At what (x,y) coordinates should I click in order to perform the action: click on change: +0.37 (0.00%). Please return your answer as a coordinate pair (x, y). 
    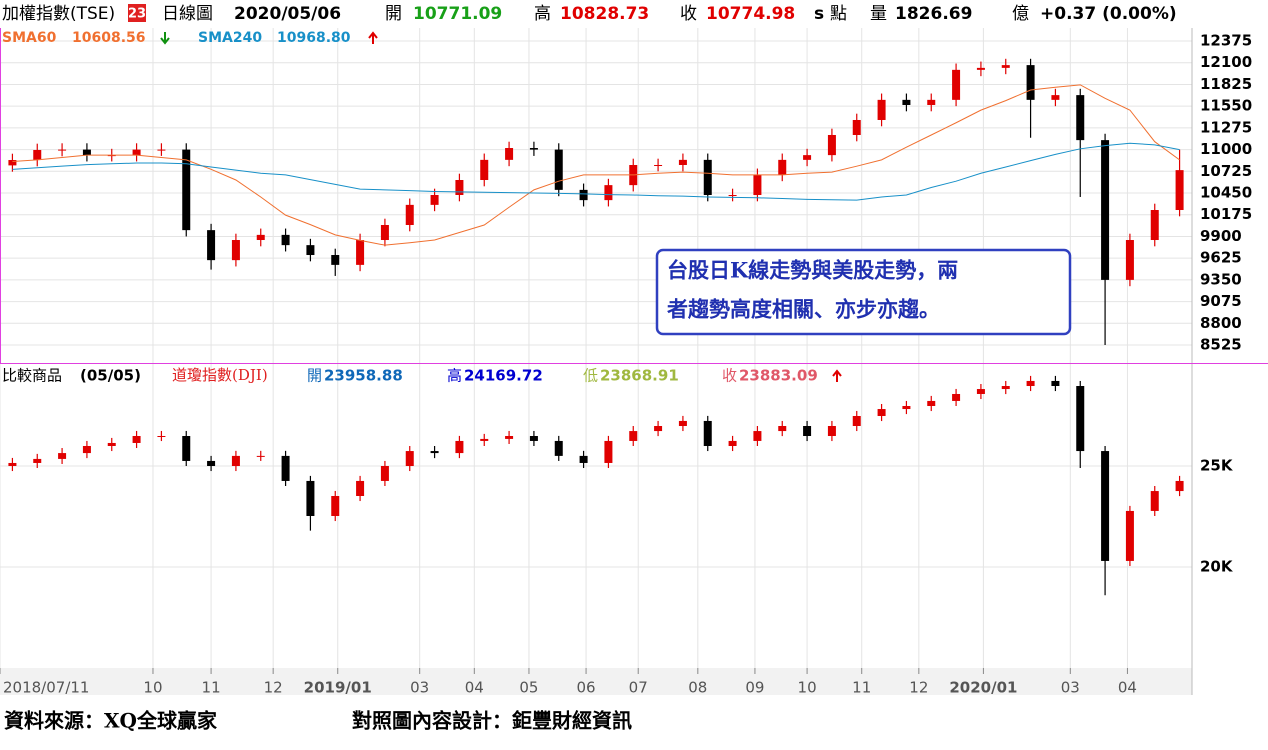
    Looking at the image, I should click on (1108, 14).